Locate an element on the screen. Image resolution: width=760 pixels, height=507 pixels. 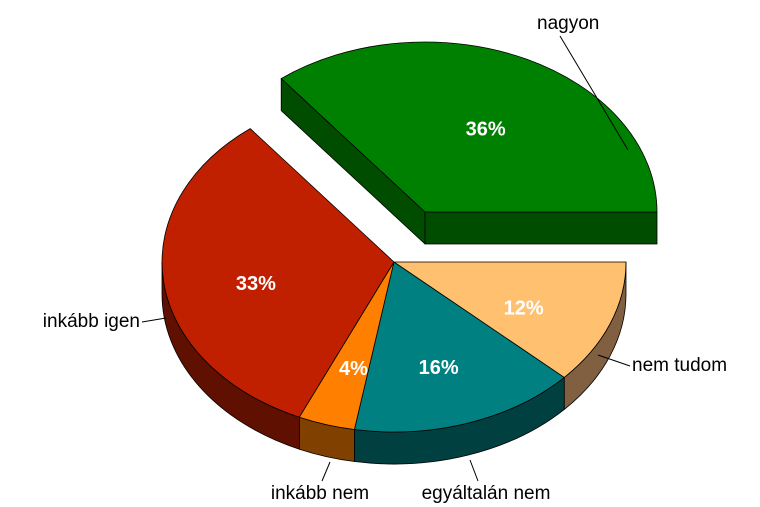
category-label: egyáltalán nem is located at coordinates (486, 493).